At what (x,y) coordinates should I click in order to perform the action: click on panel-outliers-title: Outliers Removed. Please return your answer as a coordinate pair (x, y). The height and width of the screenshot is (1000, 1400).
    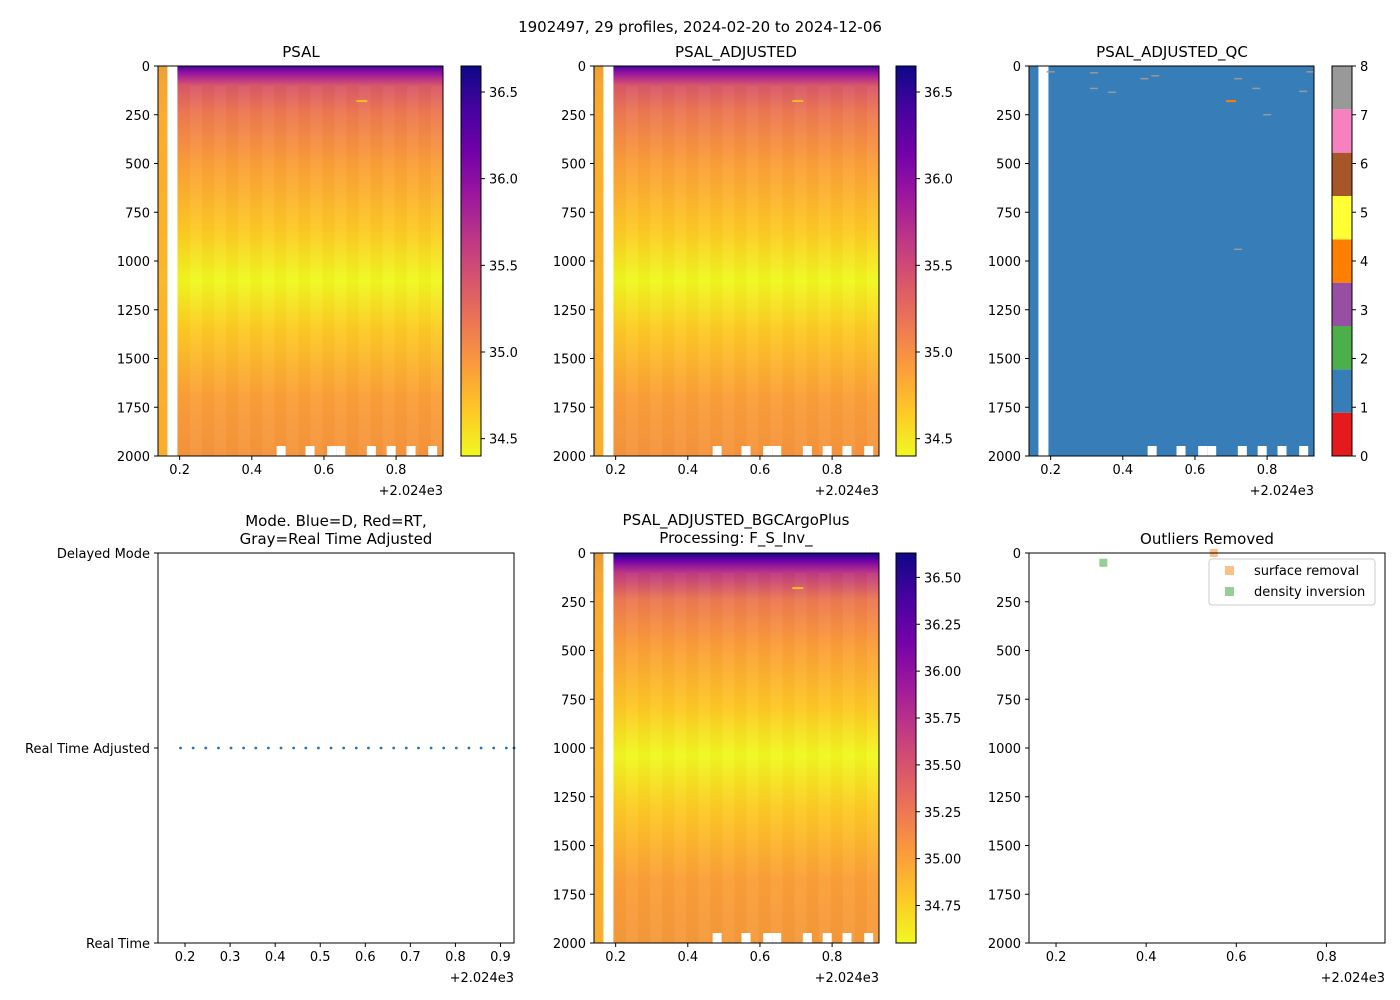
    Looking at the image, I should click on (1207, 539).